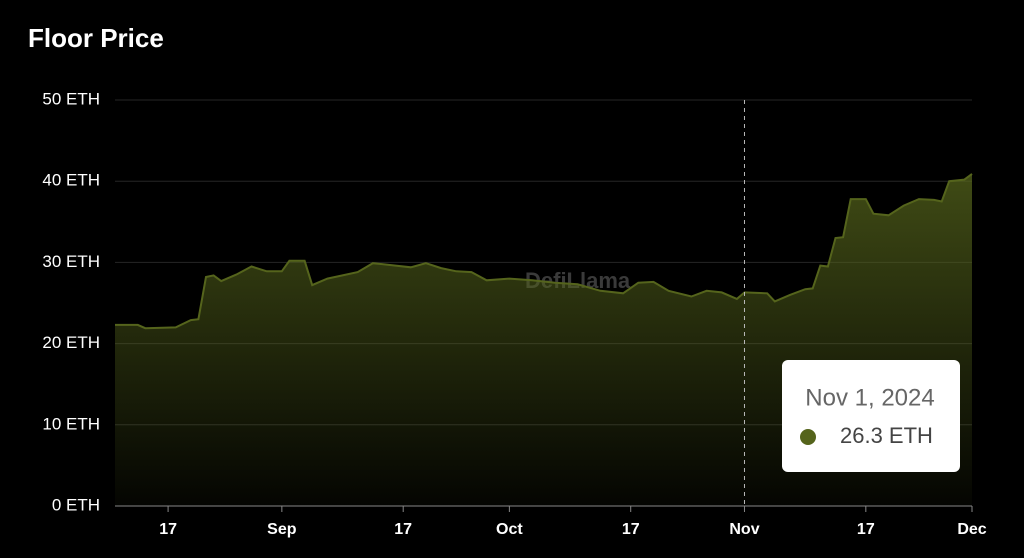 This screenshot has width=1024, height=558. What do you see at coordinates (71, 180) in the screenshot?
I see `y-tick-label: 40 ETH` at bounding box center [71, 180].